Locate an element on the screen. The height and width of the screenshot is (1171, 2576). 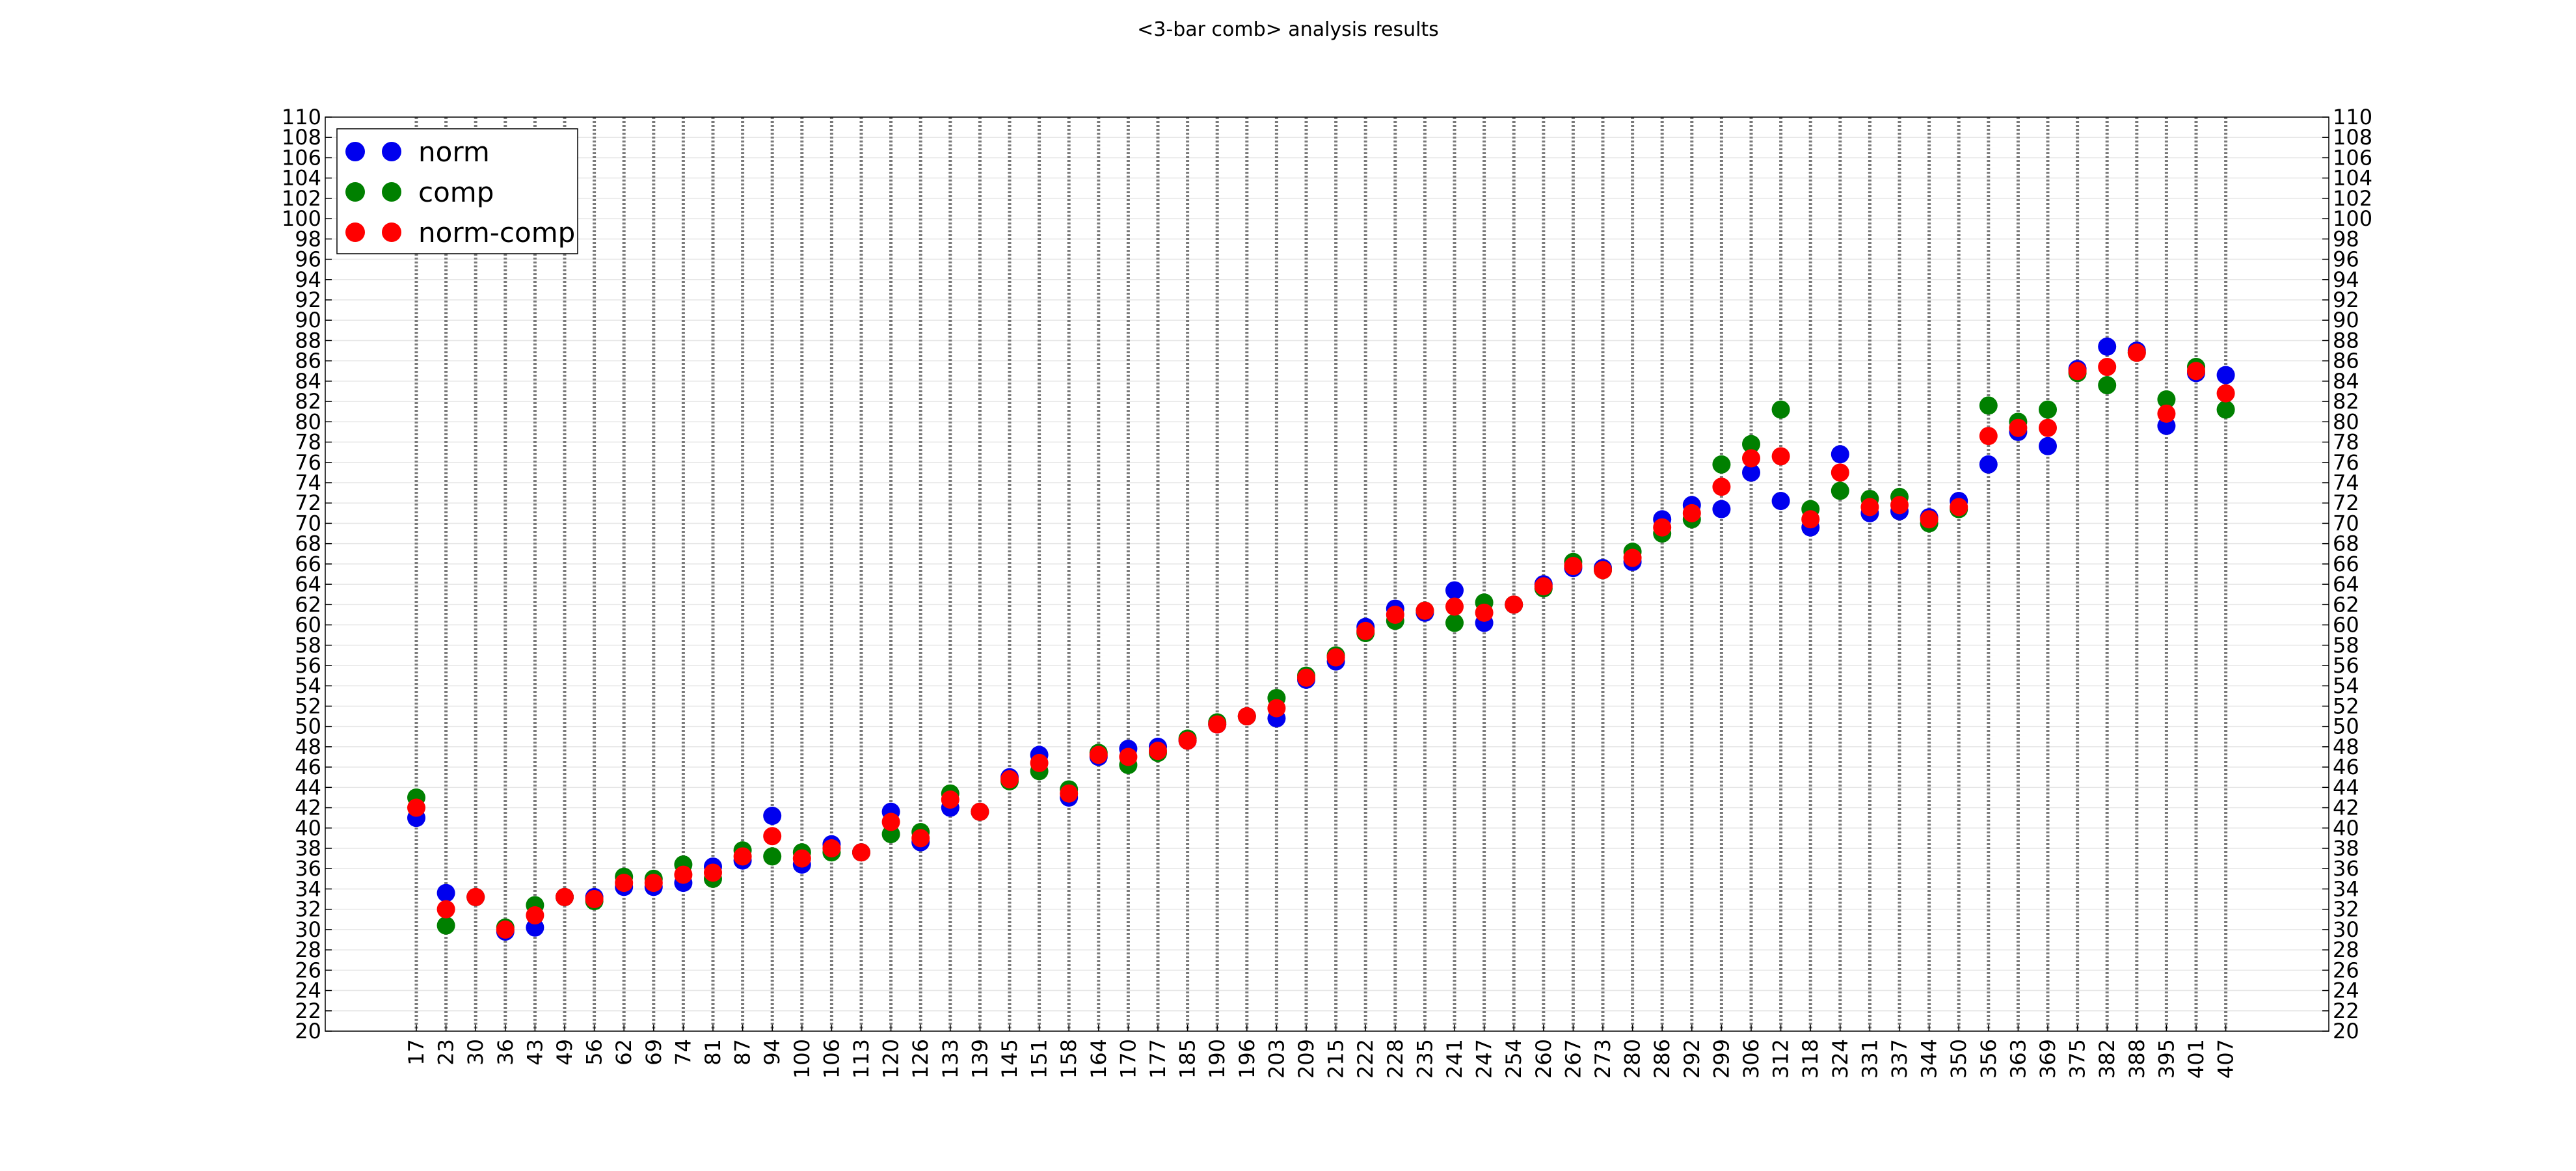
y-tick-label: 78 is located at coordinates (308, 442).